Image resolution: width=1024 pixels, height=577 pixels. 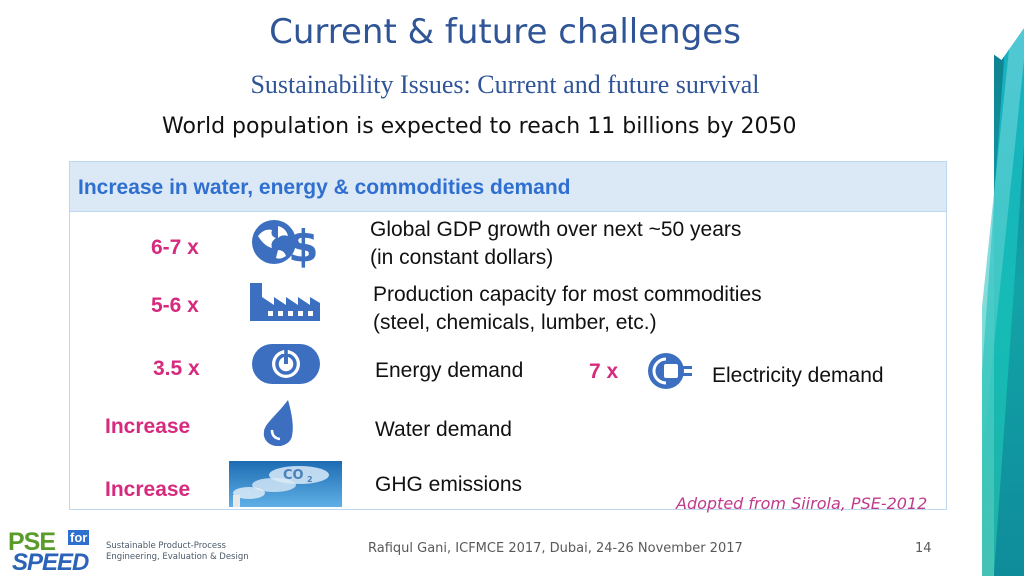 What do you see at coordinates (278, 423) in the screenshot?
I see `water-drop-icon` at bounding box center [278, 423].